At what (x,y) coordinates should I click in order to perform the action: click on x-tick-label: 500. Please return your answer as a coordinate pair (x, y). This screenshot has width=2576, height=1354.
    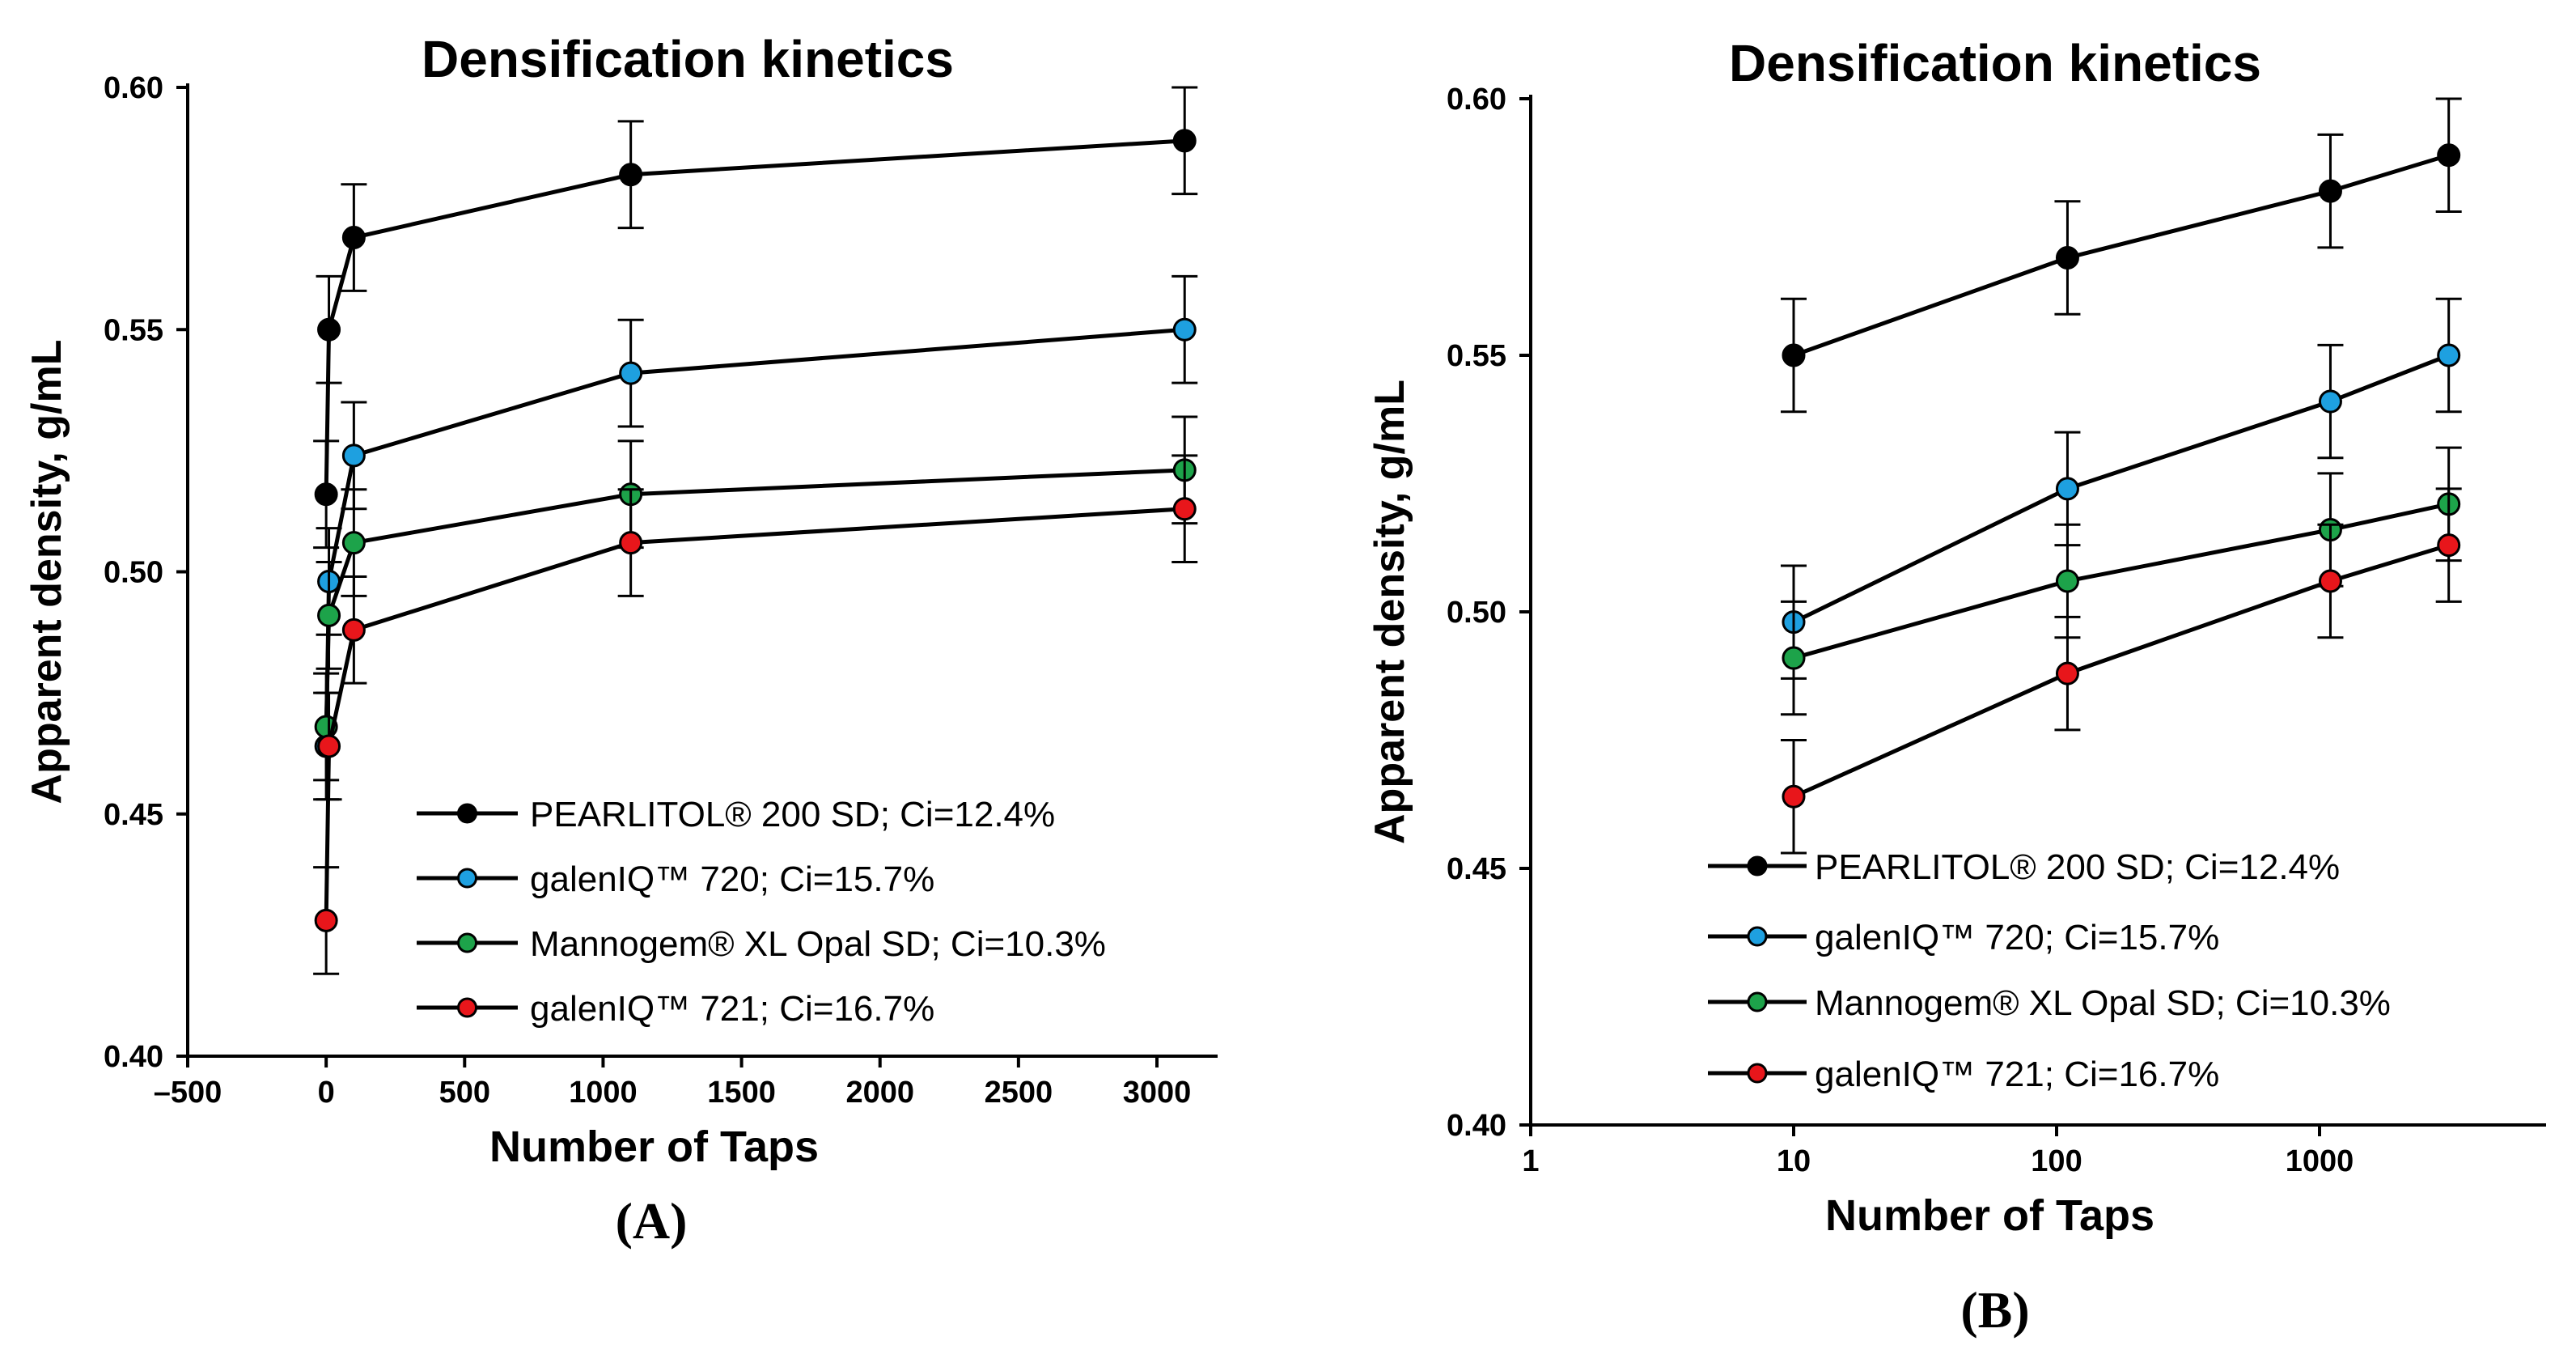
    Looking at the image, I should click on (464, 1093).